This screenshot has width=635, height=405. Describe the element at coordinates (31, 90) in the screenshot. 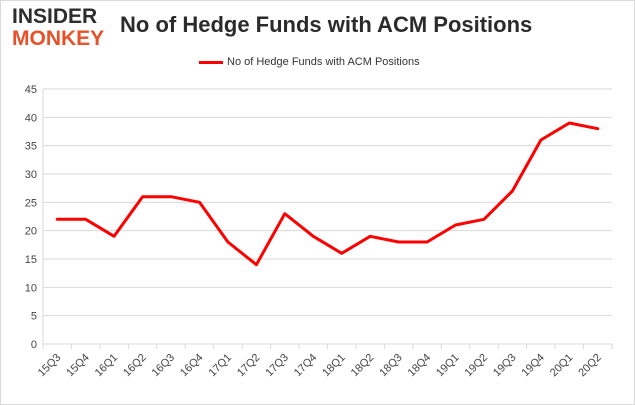

I see `y-tick-label: 45` at that location.